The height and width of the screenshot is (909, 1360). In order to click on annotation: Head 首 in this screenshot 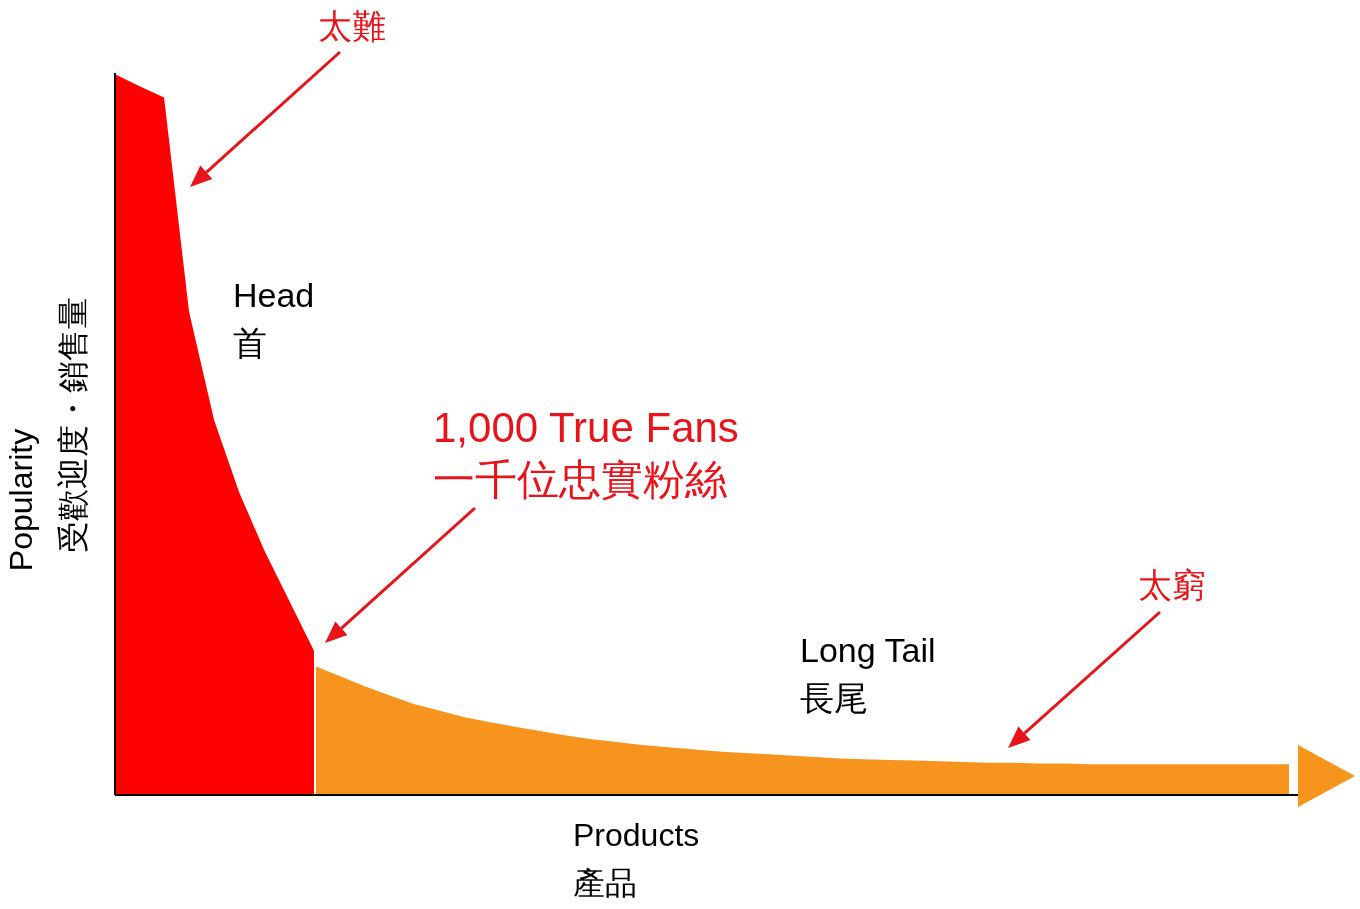, I will do `click(274, 319)`.